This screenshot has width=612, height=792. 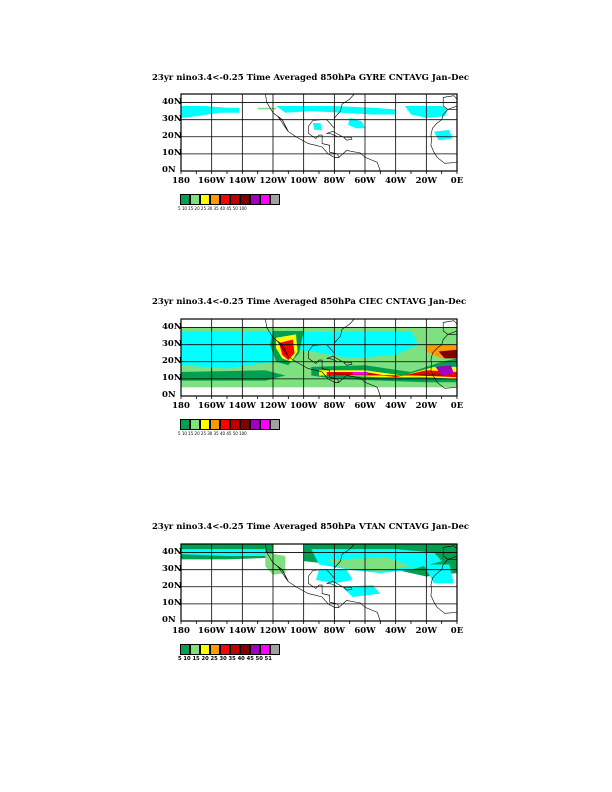 What do you see at coordinates (309, 125) in the screenshot?
I see `north-america-outline` at bounding box center [309, 125].